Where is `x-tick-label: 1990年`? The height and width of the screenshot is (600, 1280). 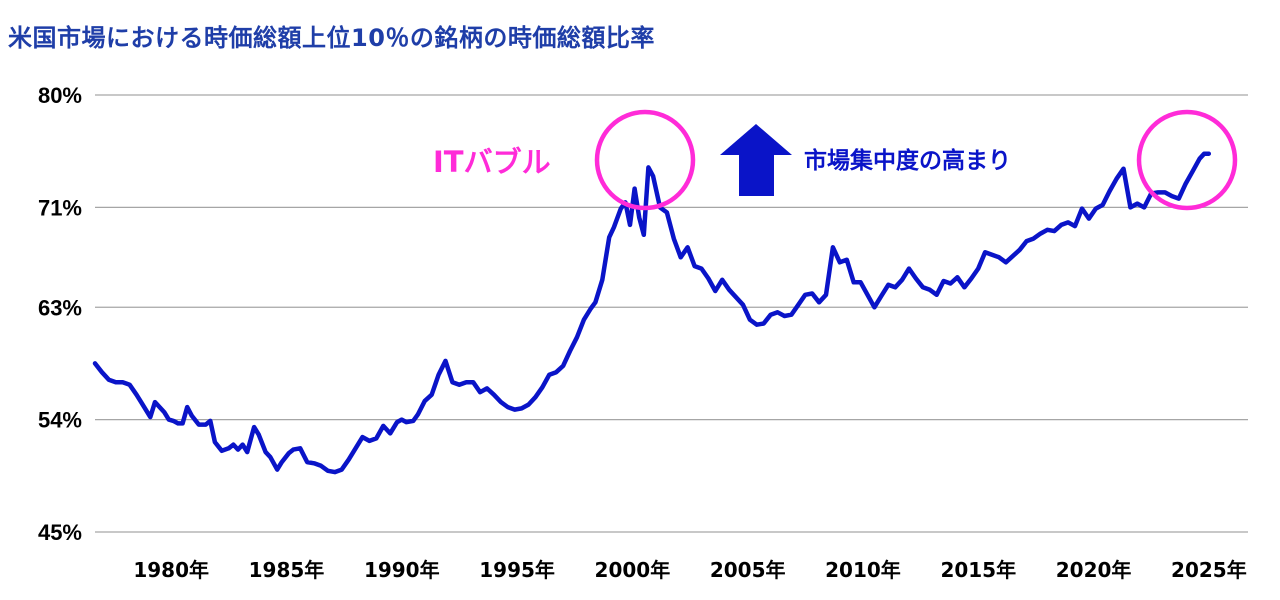
x-tick-label: 1990年 is located at coordinates (402, 570).